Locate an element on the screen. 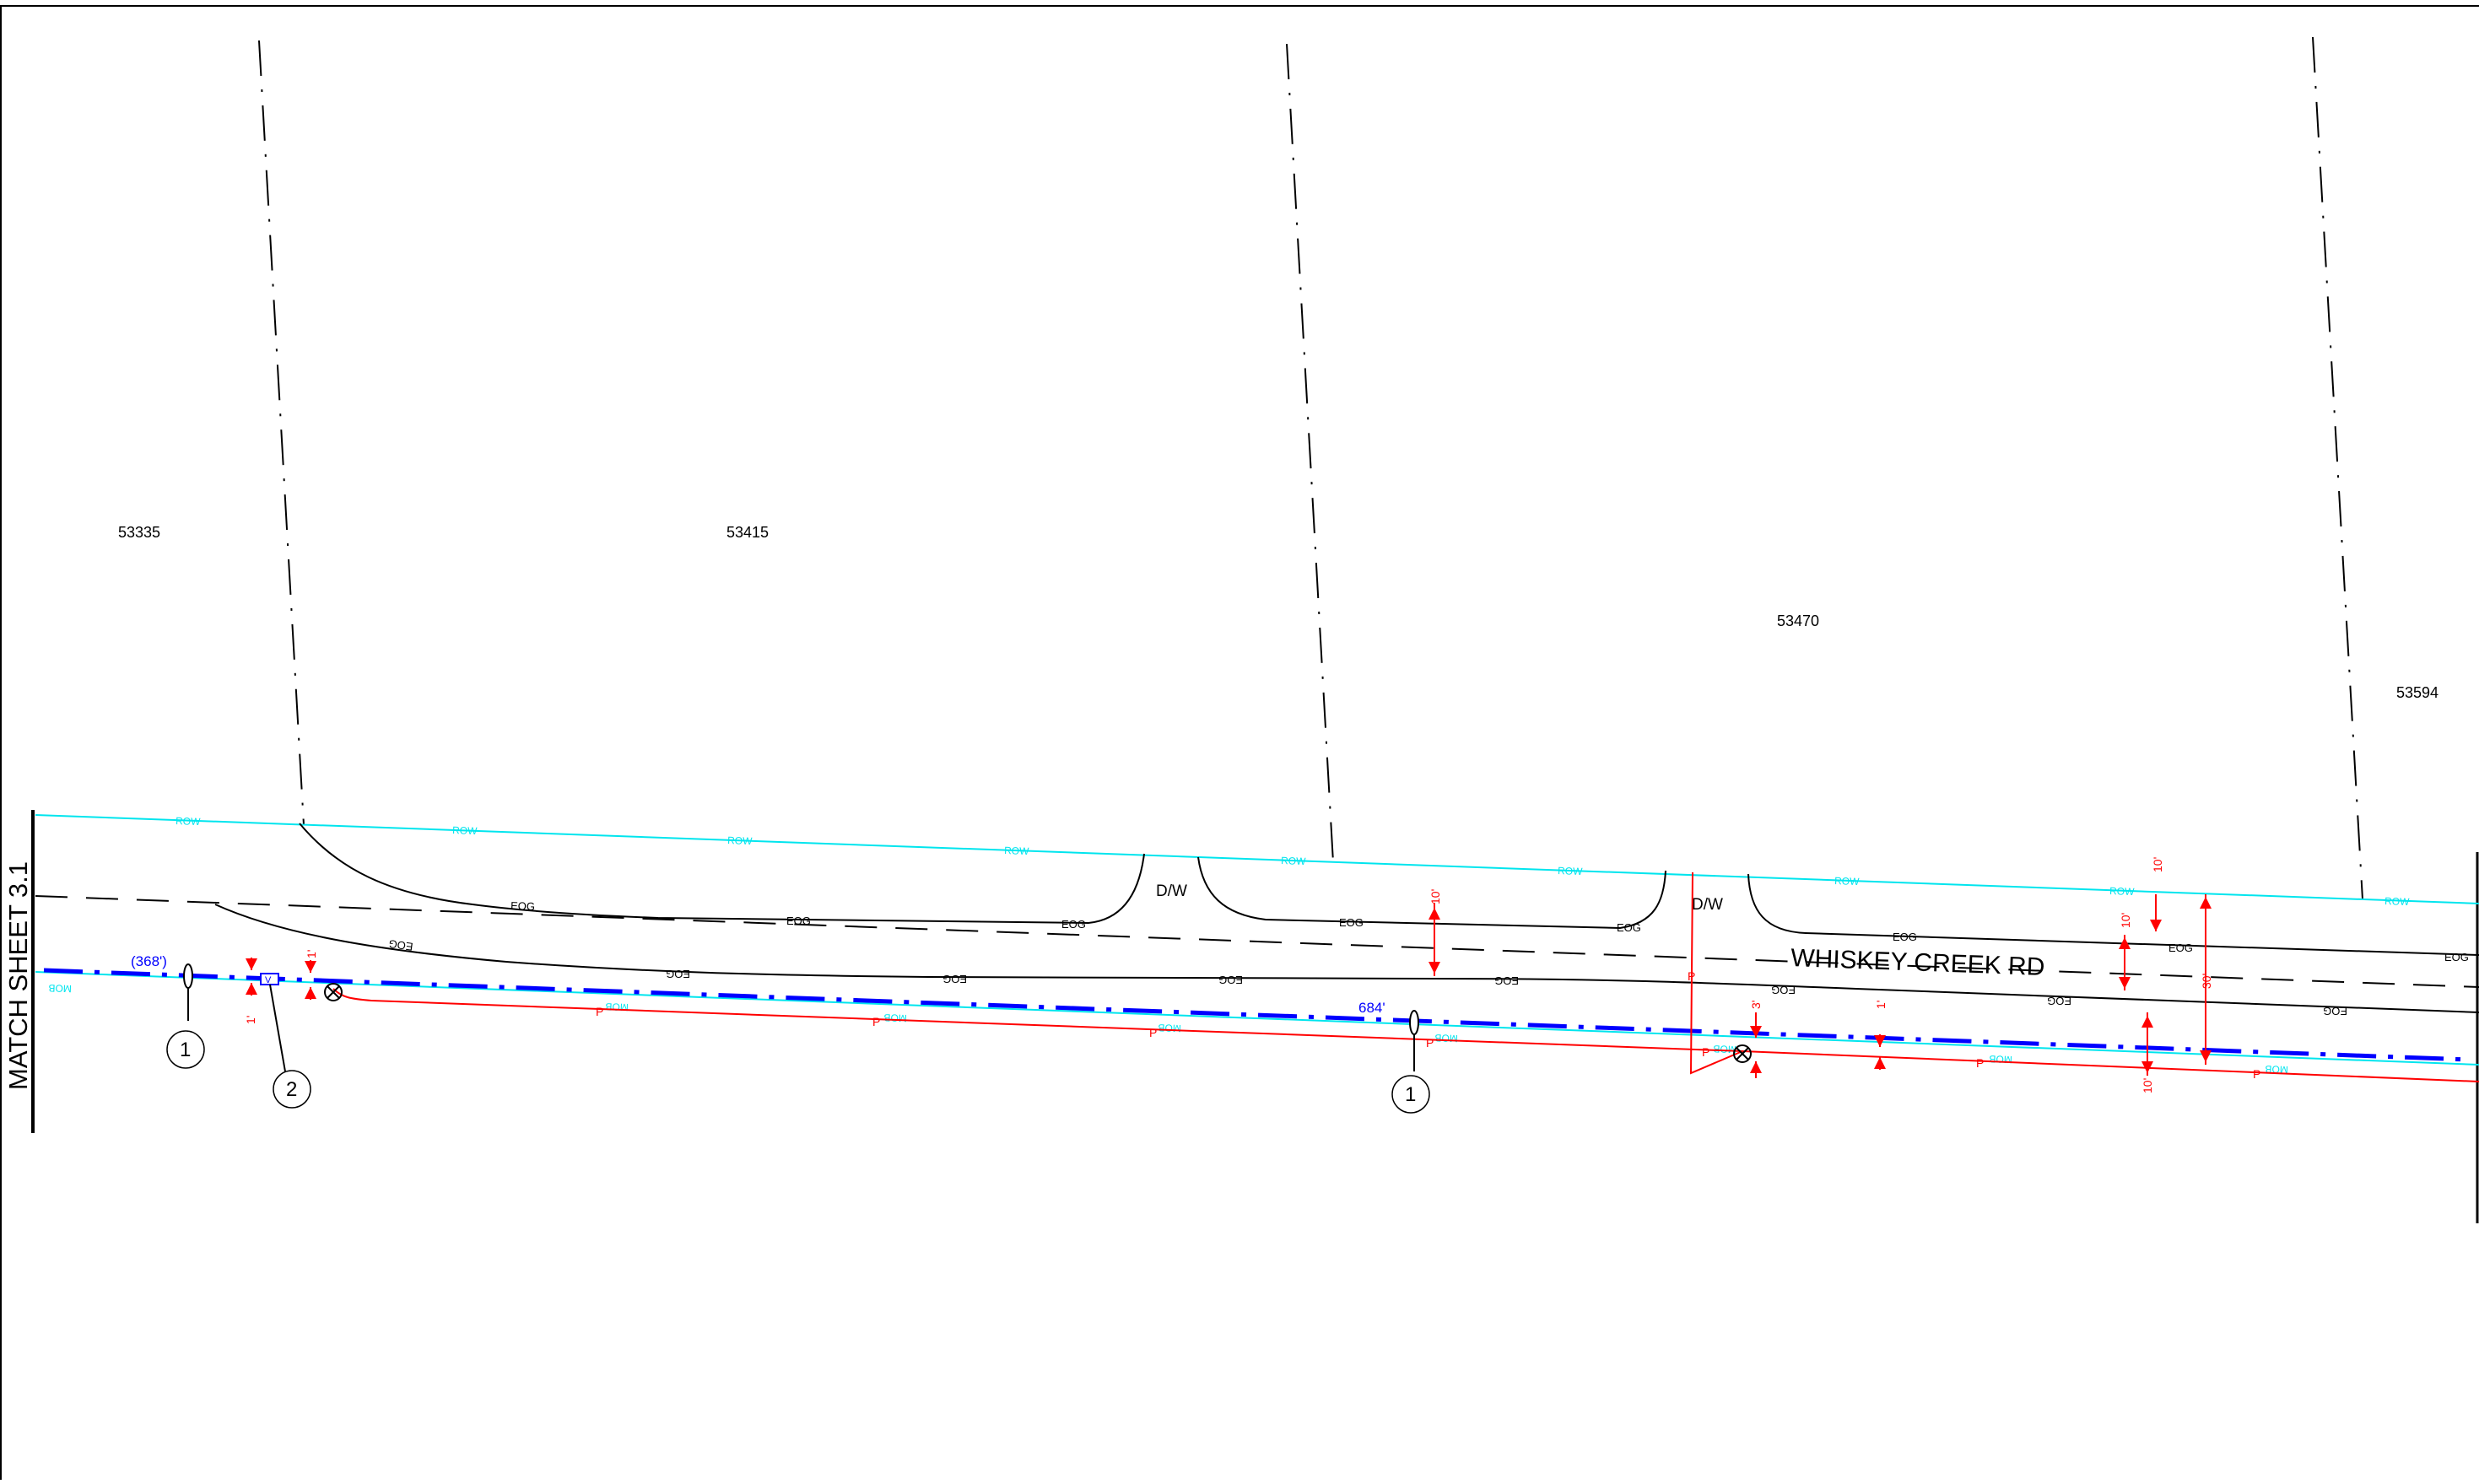  parcel-number: 53415 is located at coordinates (747, 532).